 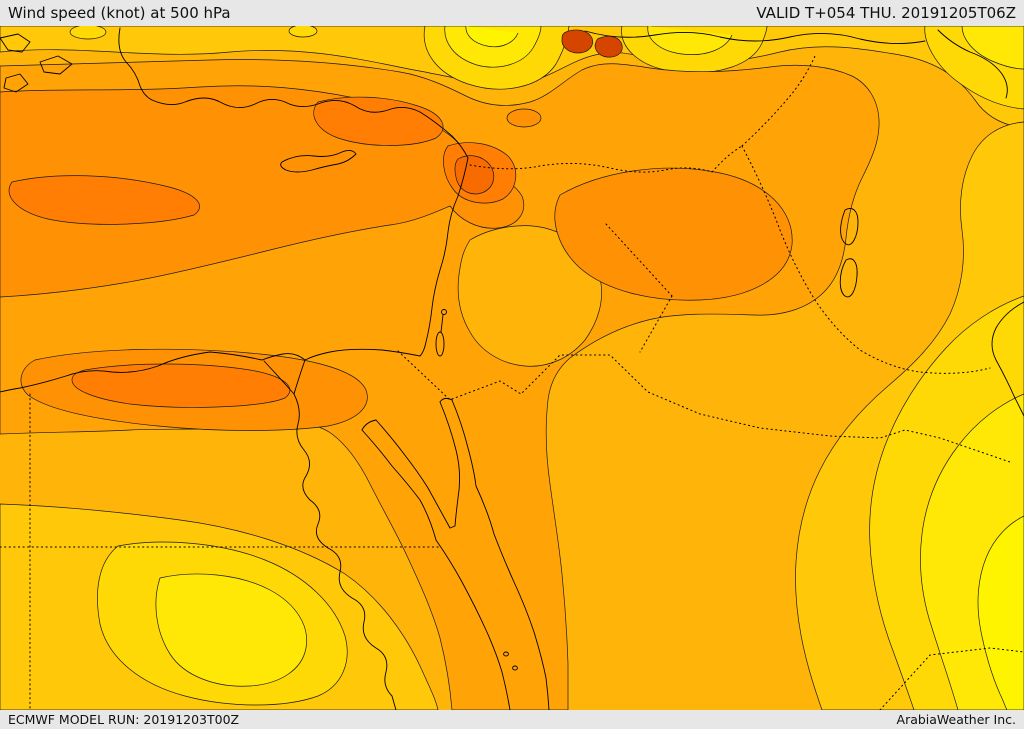 What do you see at coordinates (279, 377) in the screenshot?
I see `nile-delta-branch-west` at bounding box center [279, 377].